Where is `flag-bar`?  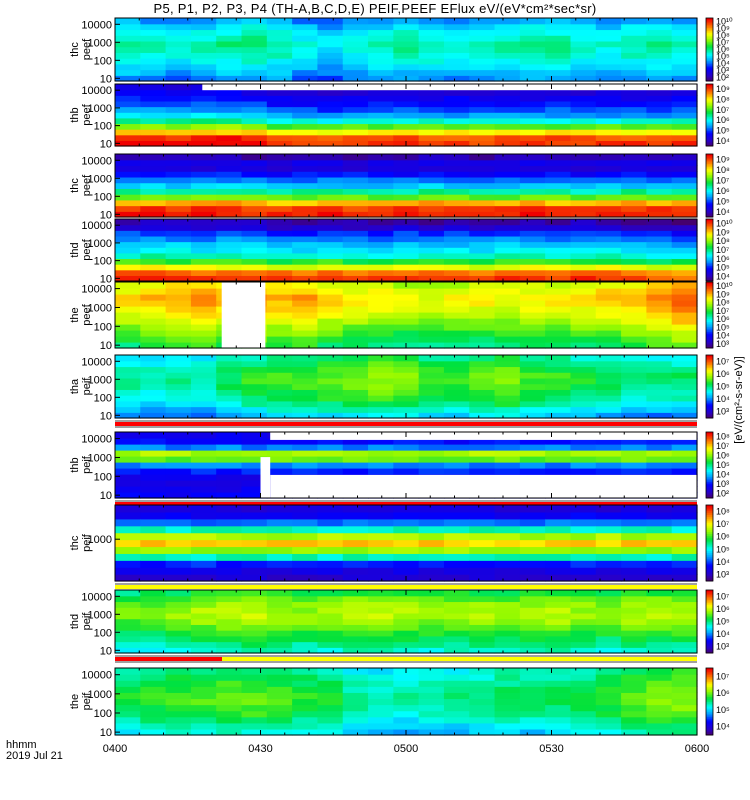 flag-bar is located at coordinates (168, 659).